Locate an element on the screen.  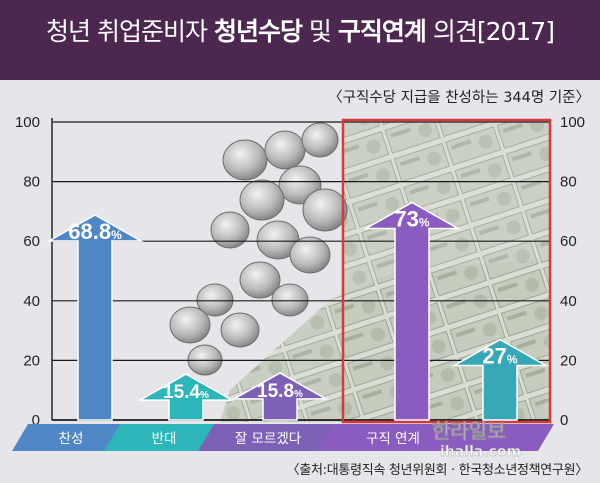
watermark-url: ihalla.com is located at coordinates (480, 452).